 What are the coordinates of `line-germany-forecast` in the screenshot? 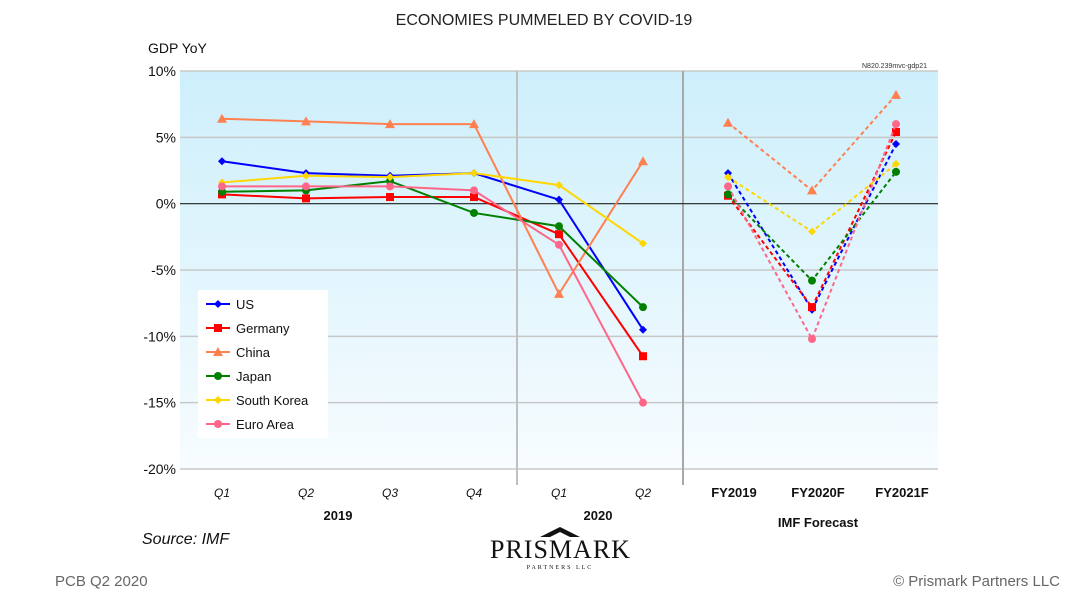 It's located at (812, 220).